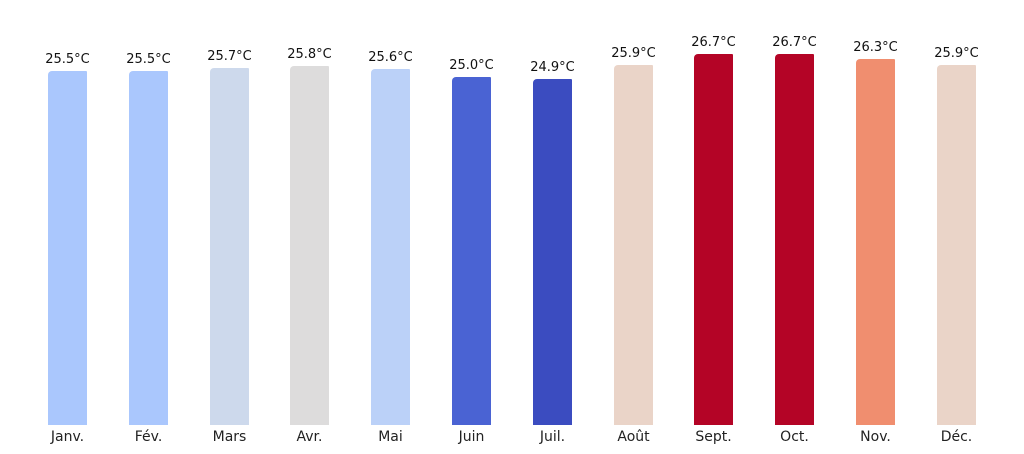  I want to click on x-tick-label: Avr., so click(309, 437).